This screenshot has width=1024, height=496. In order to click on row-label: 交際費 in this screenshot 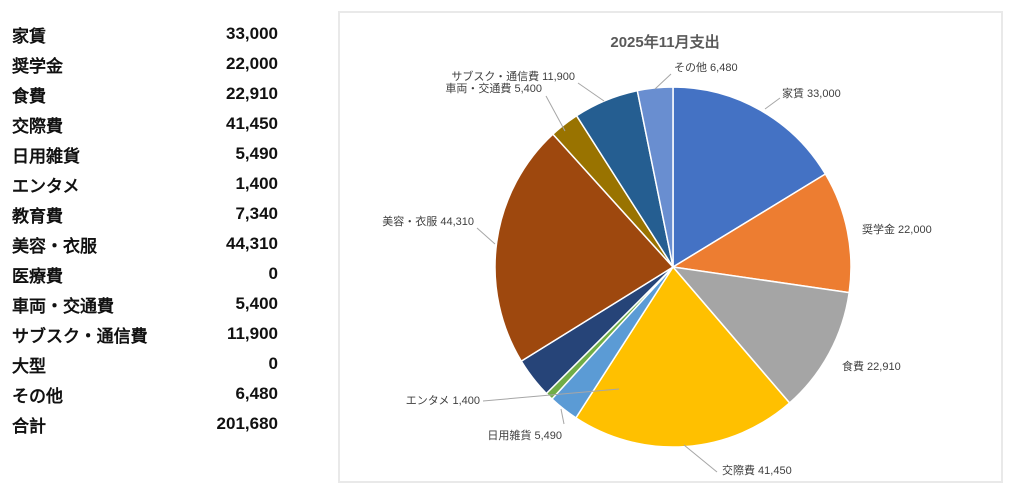, I will do `click(37, 126)`.